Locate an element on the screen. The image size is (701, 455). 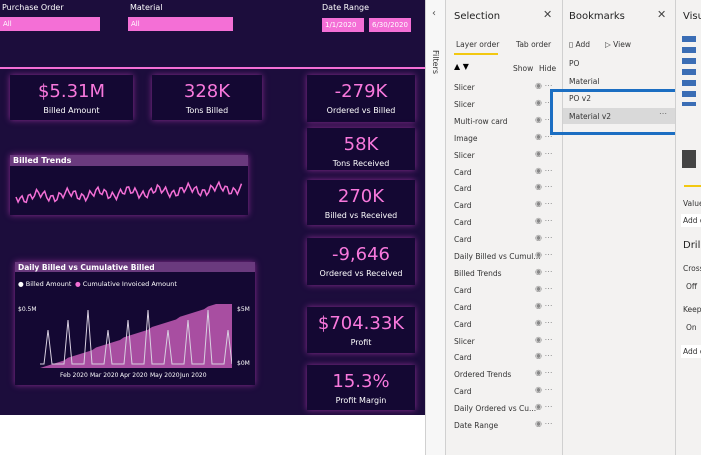
layer-item: Billed Trends ◉ ⋯ is located at coordinates (504, 273).